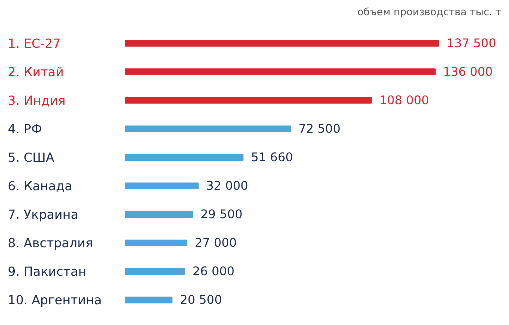 Image resolution: width=509 pixels, height=325 pixels. What do you see at coordinates (201, 300) in the screenshot?
I see `data-label: 20 500` at bounding box center [201, 300].